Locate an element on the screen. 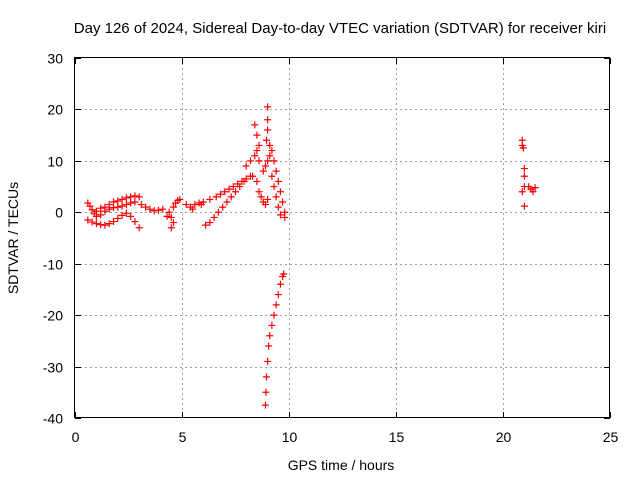 The width and height of the screenshot is (640, 480). y-tick-label: -20 is located at coordinates (53, 316).